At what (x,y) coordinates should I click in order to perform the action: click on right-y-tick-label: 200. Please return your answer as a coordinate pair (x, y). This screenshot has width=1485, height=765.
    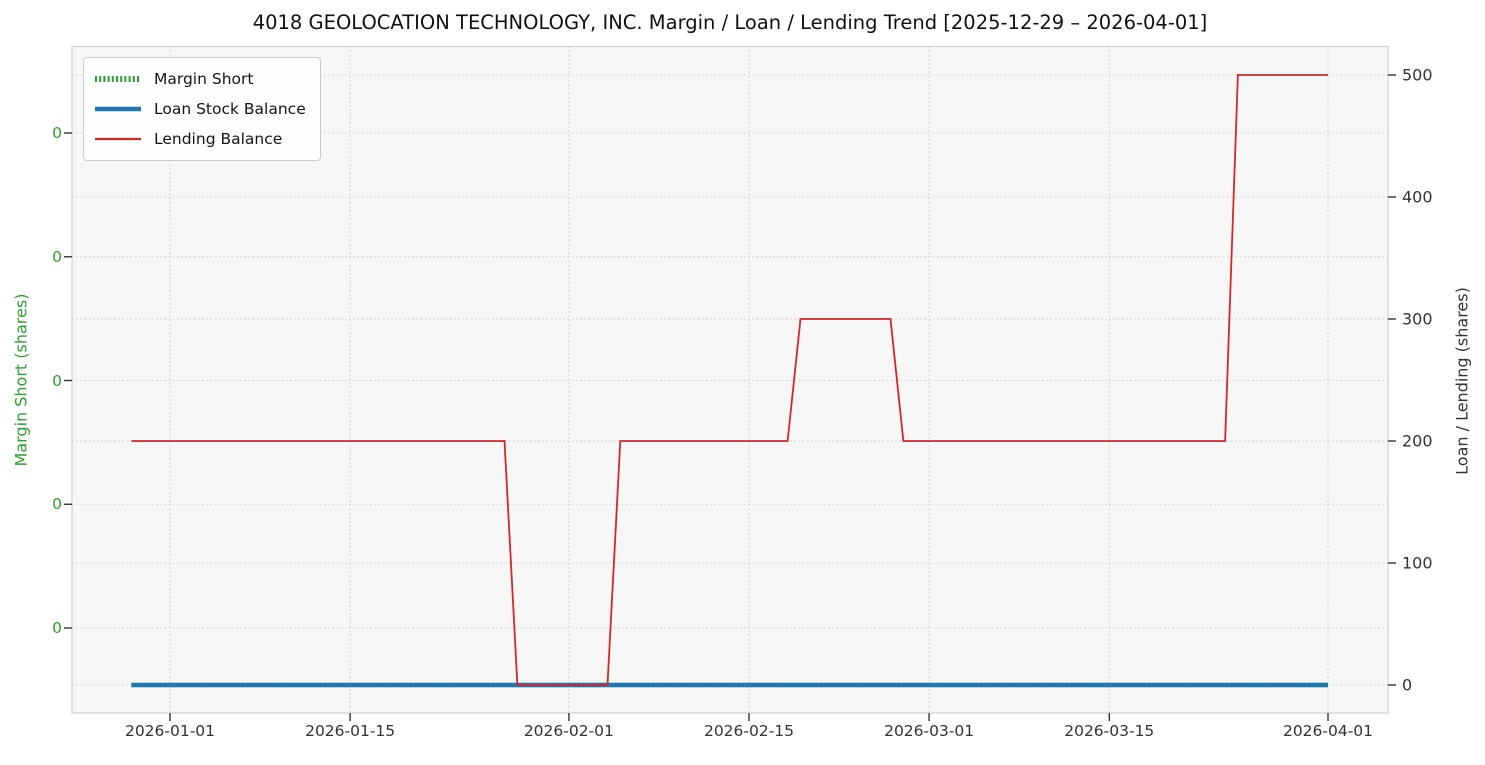
    Looking at the image, I should click on (1417, 441).